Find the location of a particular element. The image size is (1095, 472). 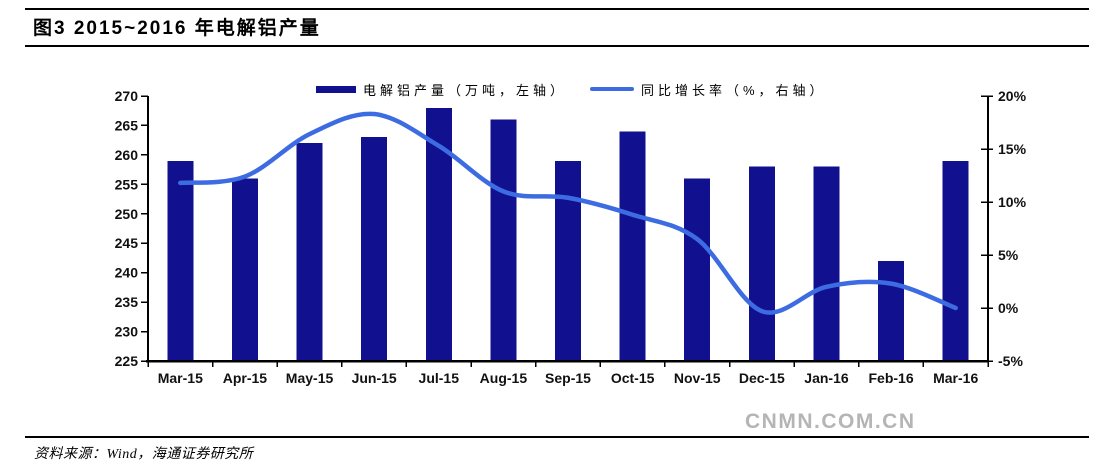

left-axis-tick-label: 235 is located at coordinates (127, 302).